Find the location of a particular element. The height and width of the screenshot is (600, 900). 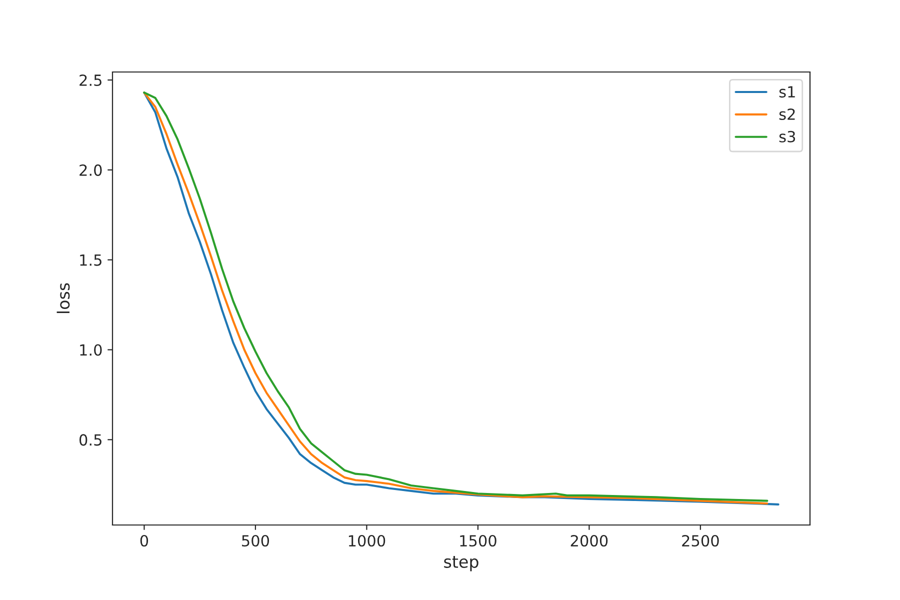

x-tick-label: 500 is located at coordinates (256, 540).